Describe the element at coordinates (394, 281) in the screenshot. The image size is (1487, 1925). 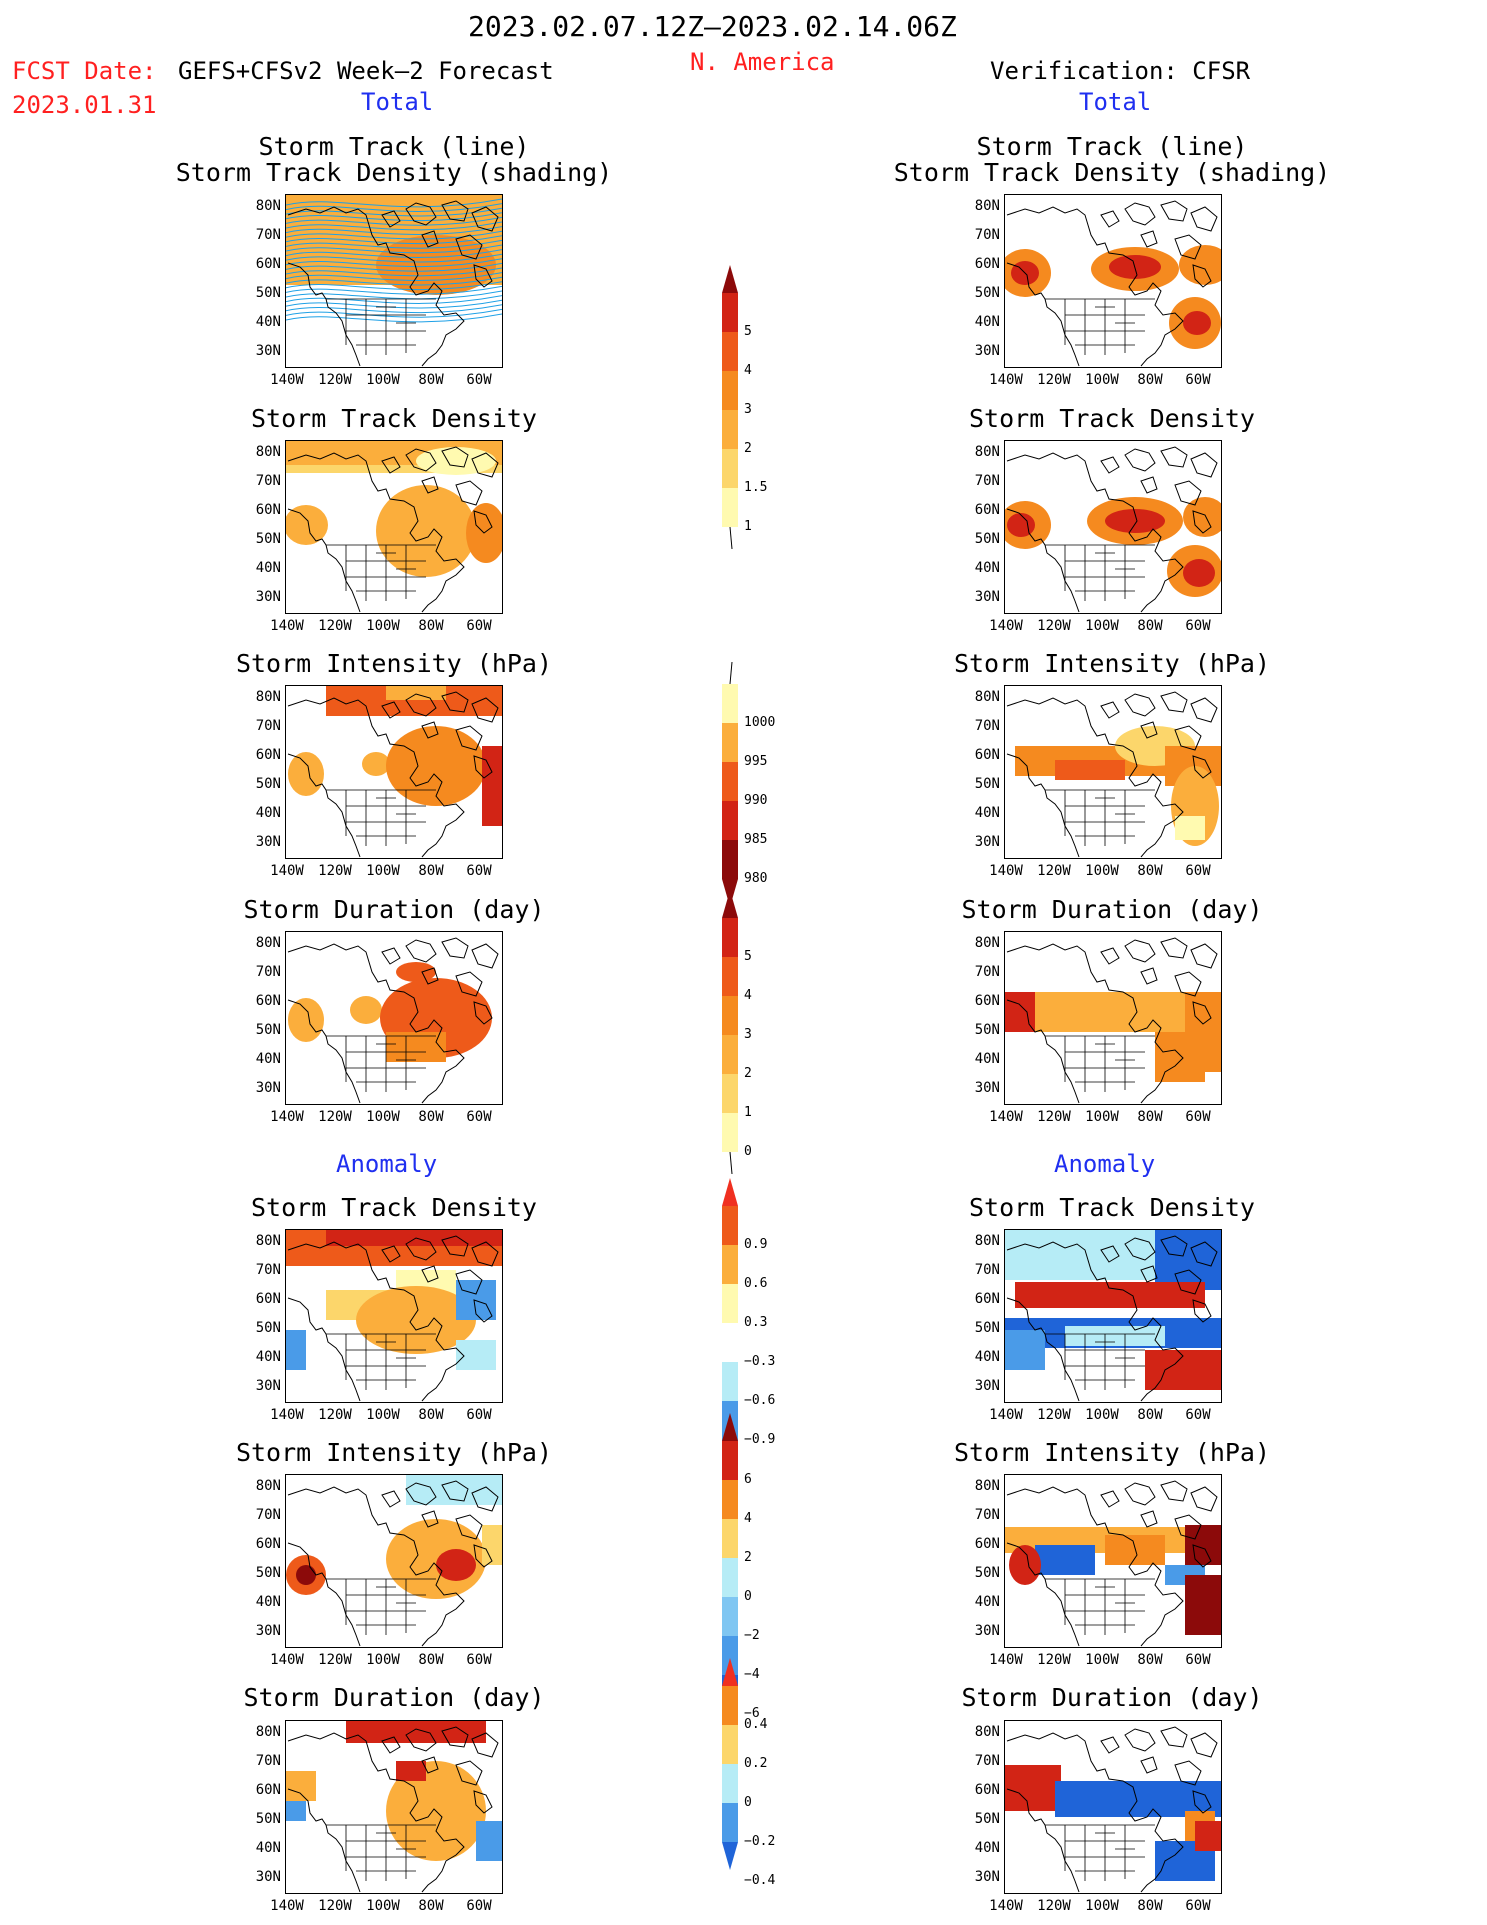
I see `track-forecast-map` at that location.